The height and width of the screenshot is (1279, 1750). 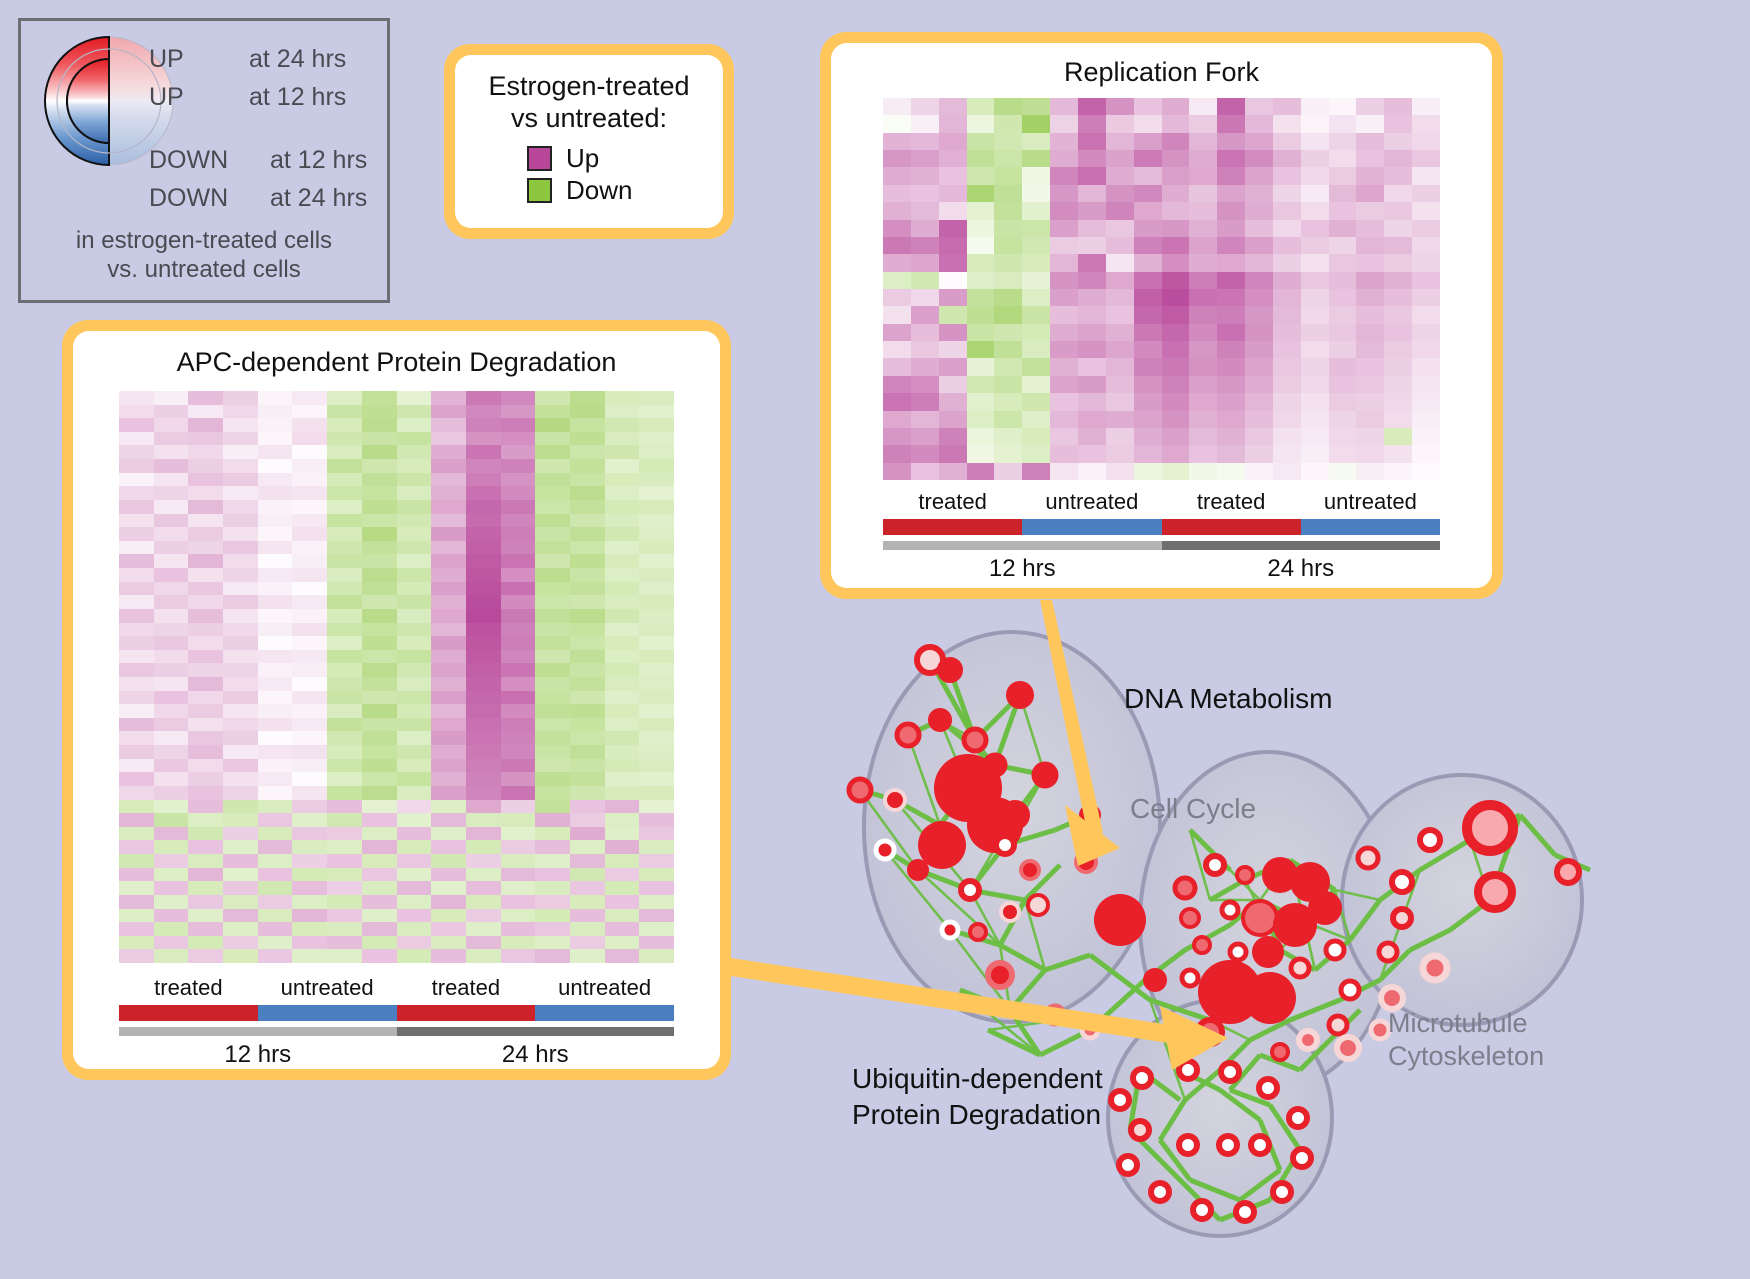 What do you see at coordinates (258, 1054) in the screenshot?
I see `time-label-12h: 12 hrs` at bounding box center [258, 1054].